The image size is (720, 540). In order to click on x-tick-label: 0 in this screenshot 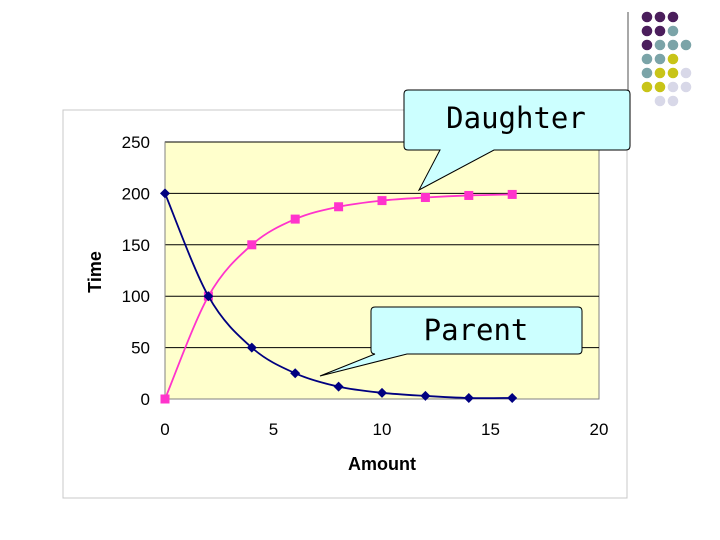, I will do `click(164, 429)`.